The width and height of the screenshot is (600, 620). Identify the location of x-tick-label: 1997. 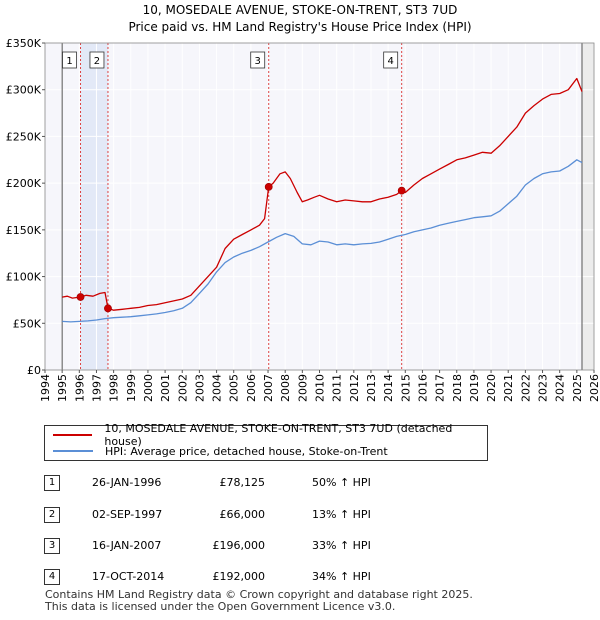
(96, 388).